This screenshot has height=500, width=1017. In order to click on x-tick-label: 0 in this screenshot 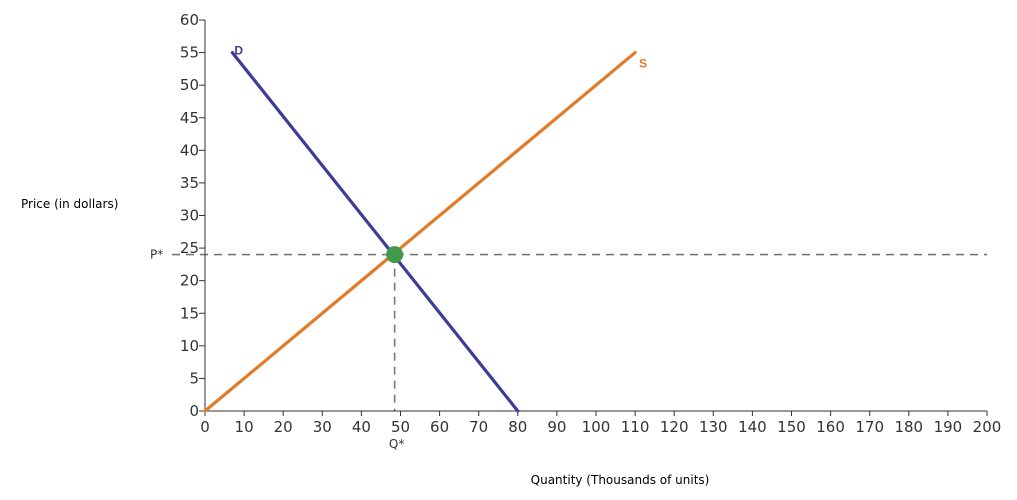, I will do `click(205, 427)`.